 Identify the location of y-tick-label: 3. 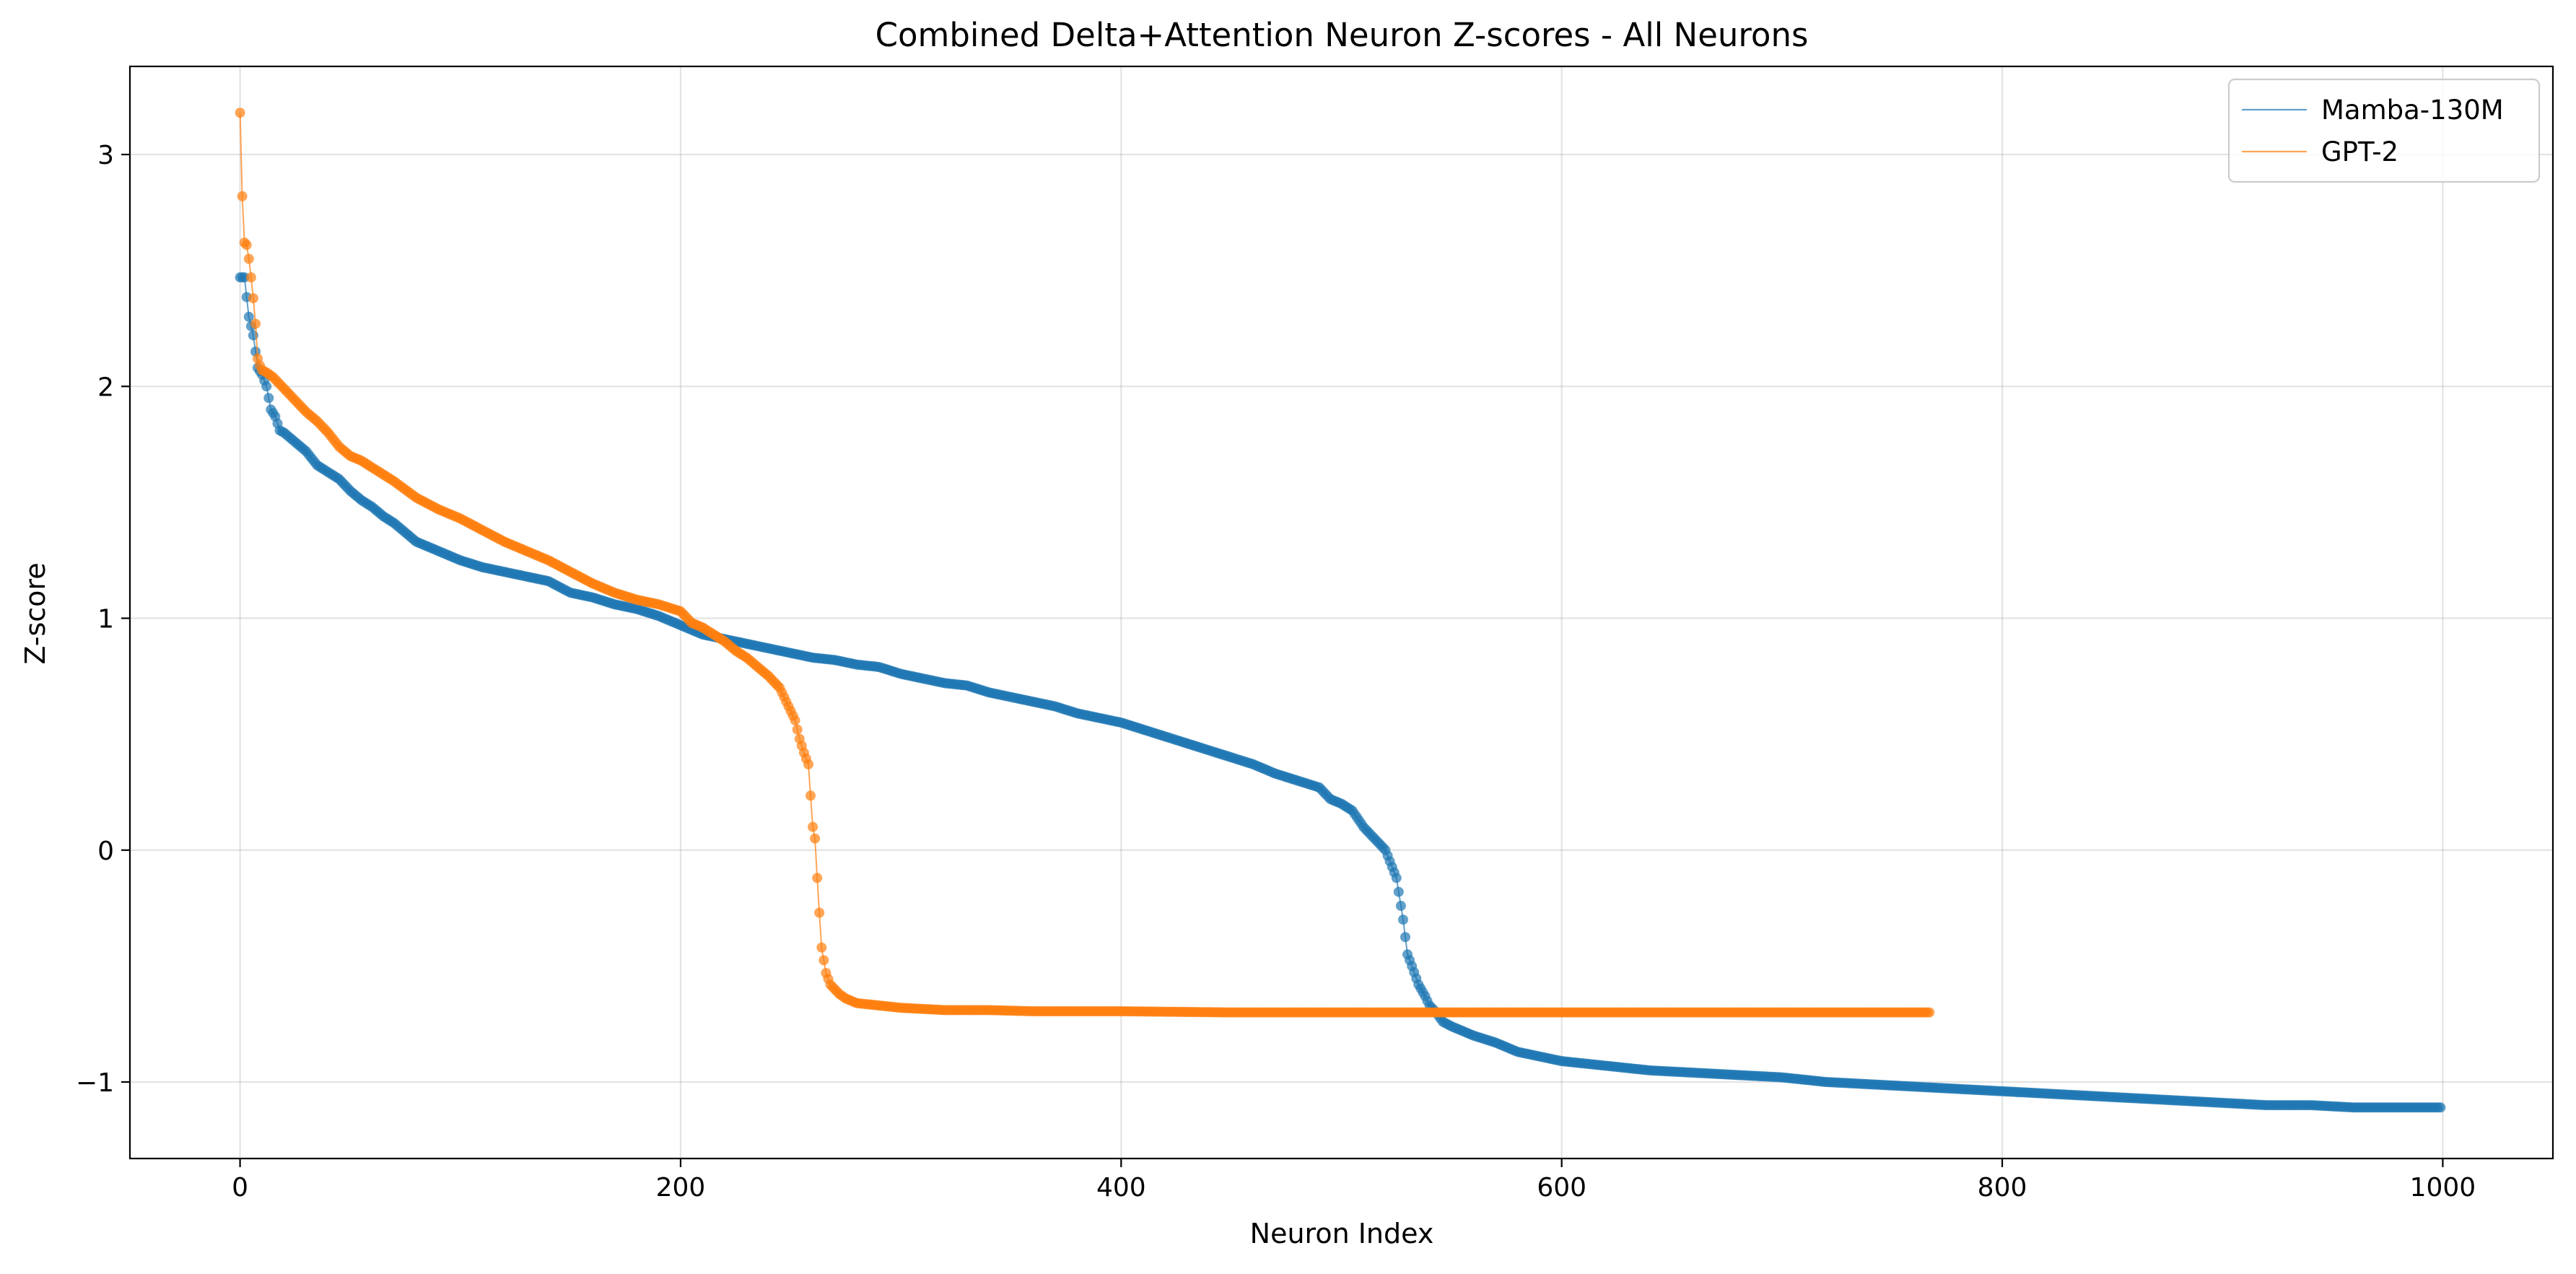
(105, 155).